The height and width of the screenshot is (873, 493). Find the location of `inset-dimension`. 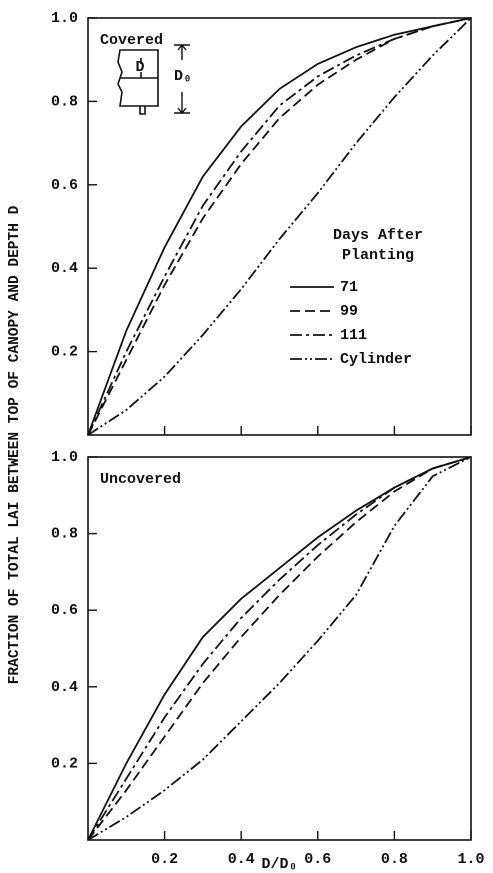

inset-dimension is located at coordinates (182, 79).